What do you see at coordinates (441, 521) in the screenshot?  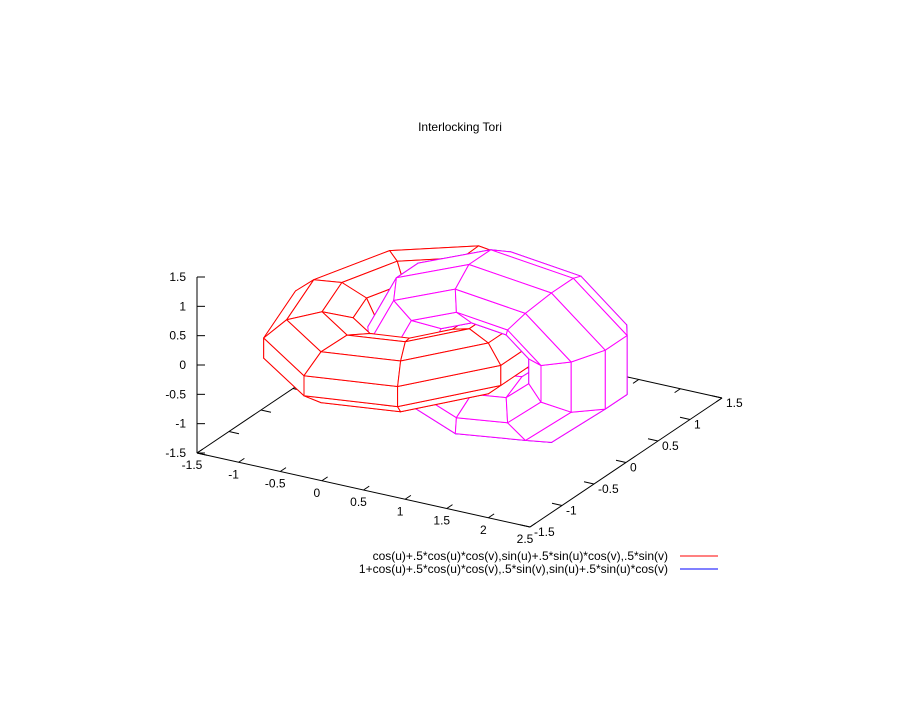 I see `x-tick-label: 1.5` at bounding box center [441, 521].